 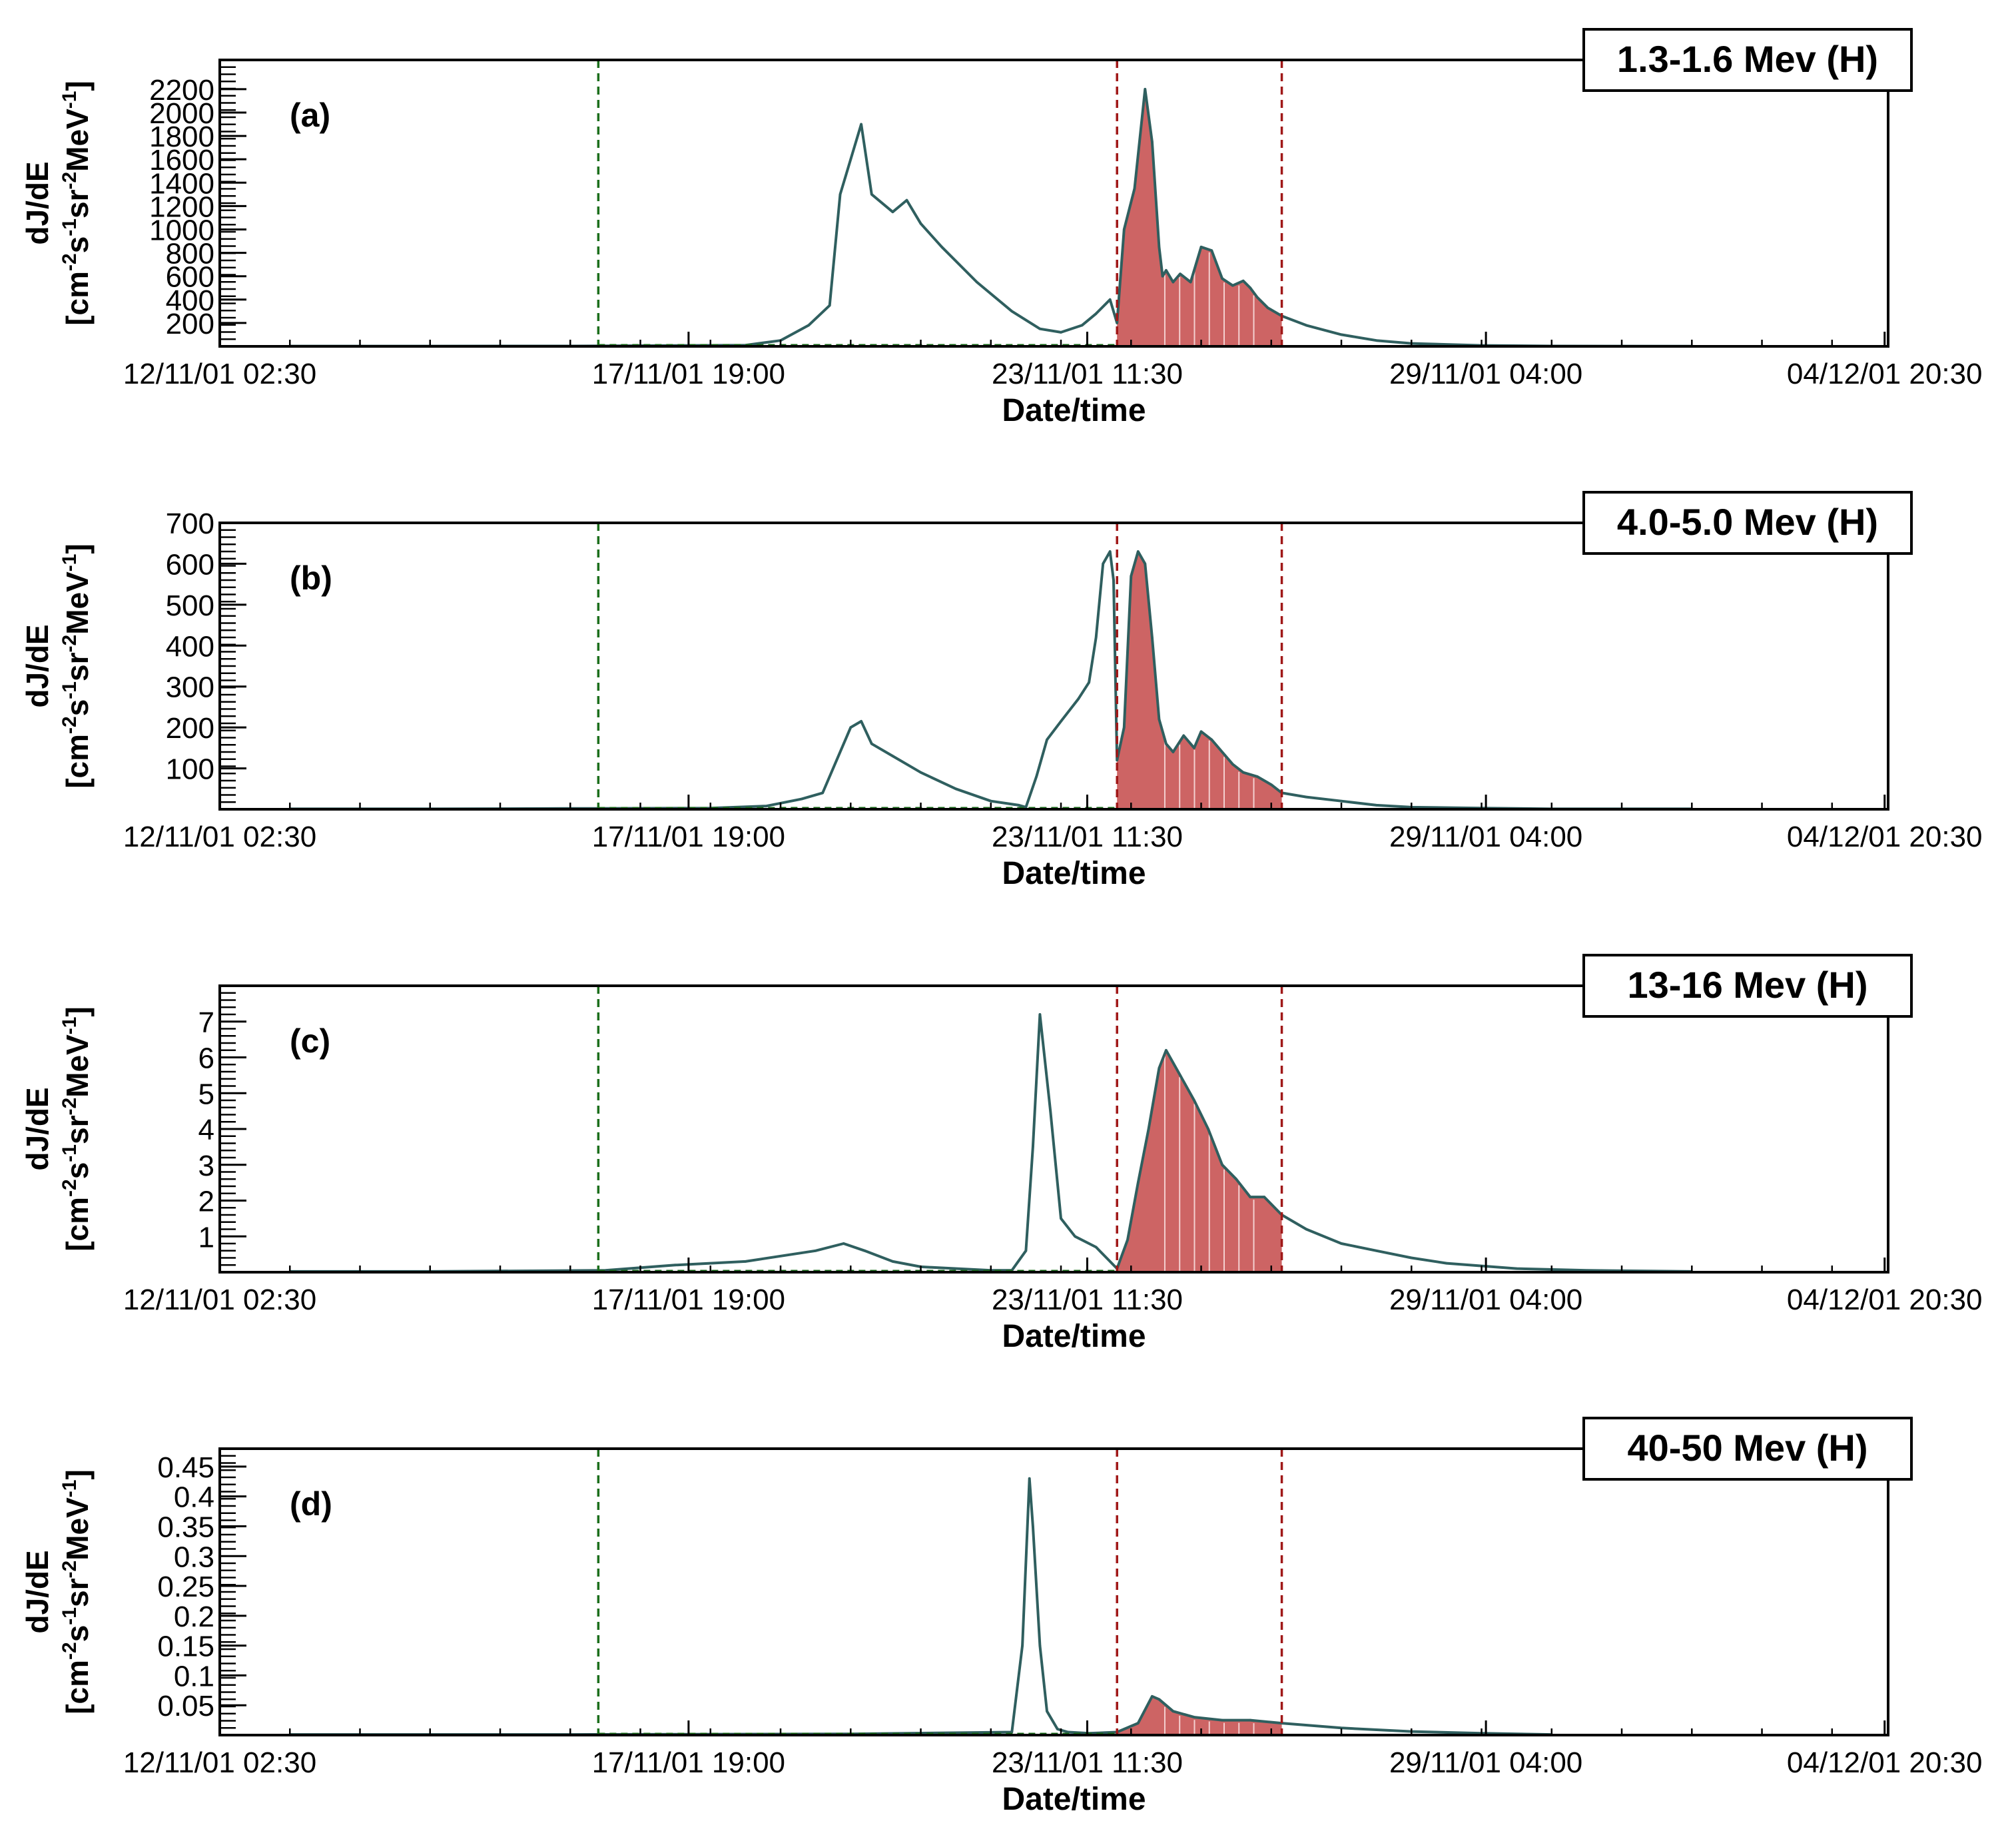 I want to click on y-label-part: MeV, so click(x=77, y=1066).